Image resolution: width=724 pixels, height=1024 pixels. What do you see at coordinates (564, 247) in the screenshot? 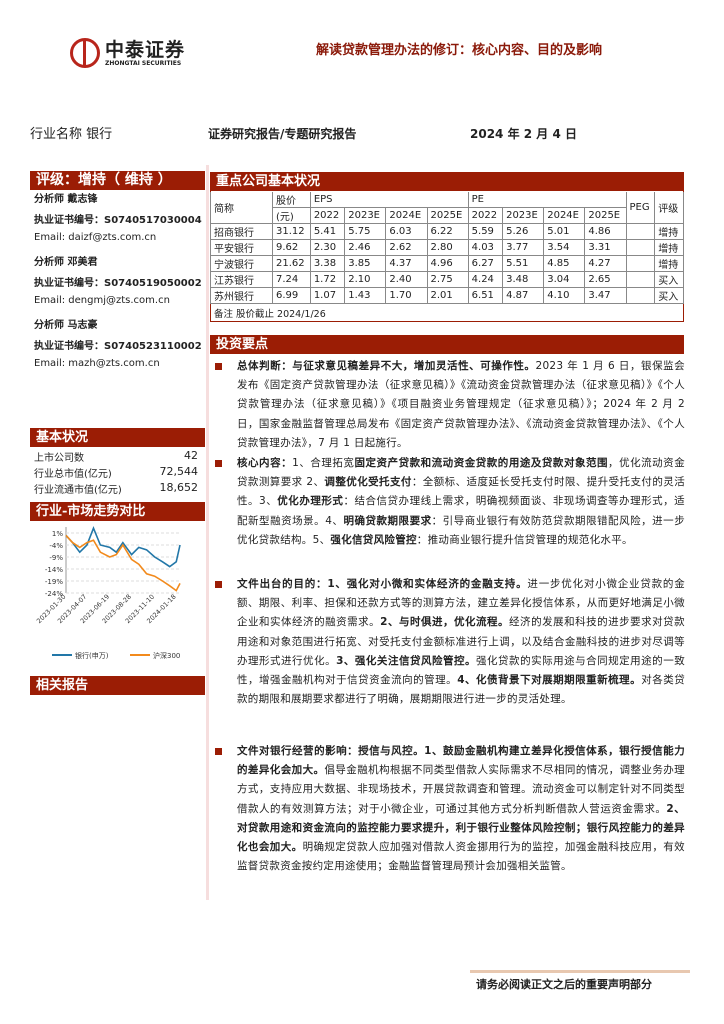
I see `table-cell: 3.54` at bounding box center [564, 247].